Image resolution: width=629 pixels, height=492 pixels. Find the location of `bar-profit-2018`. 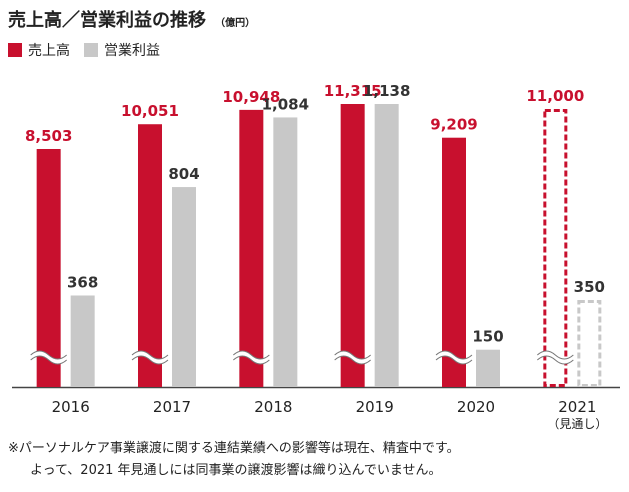

bar-profit-2018 is located at coordinates (285, 252).